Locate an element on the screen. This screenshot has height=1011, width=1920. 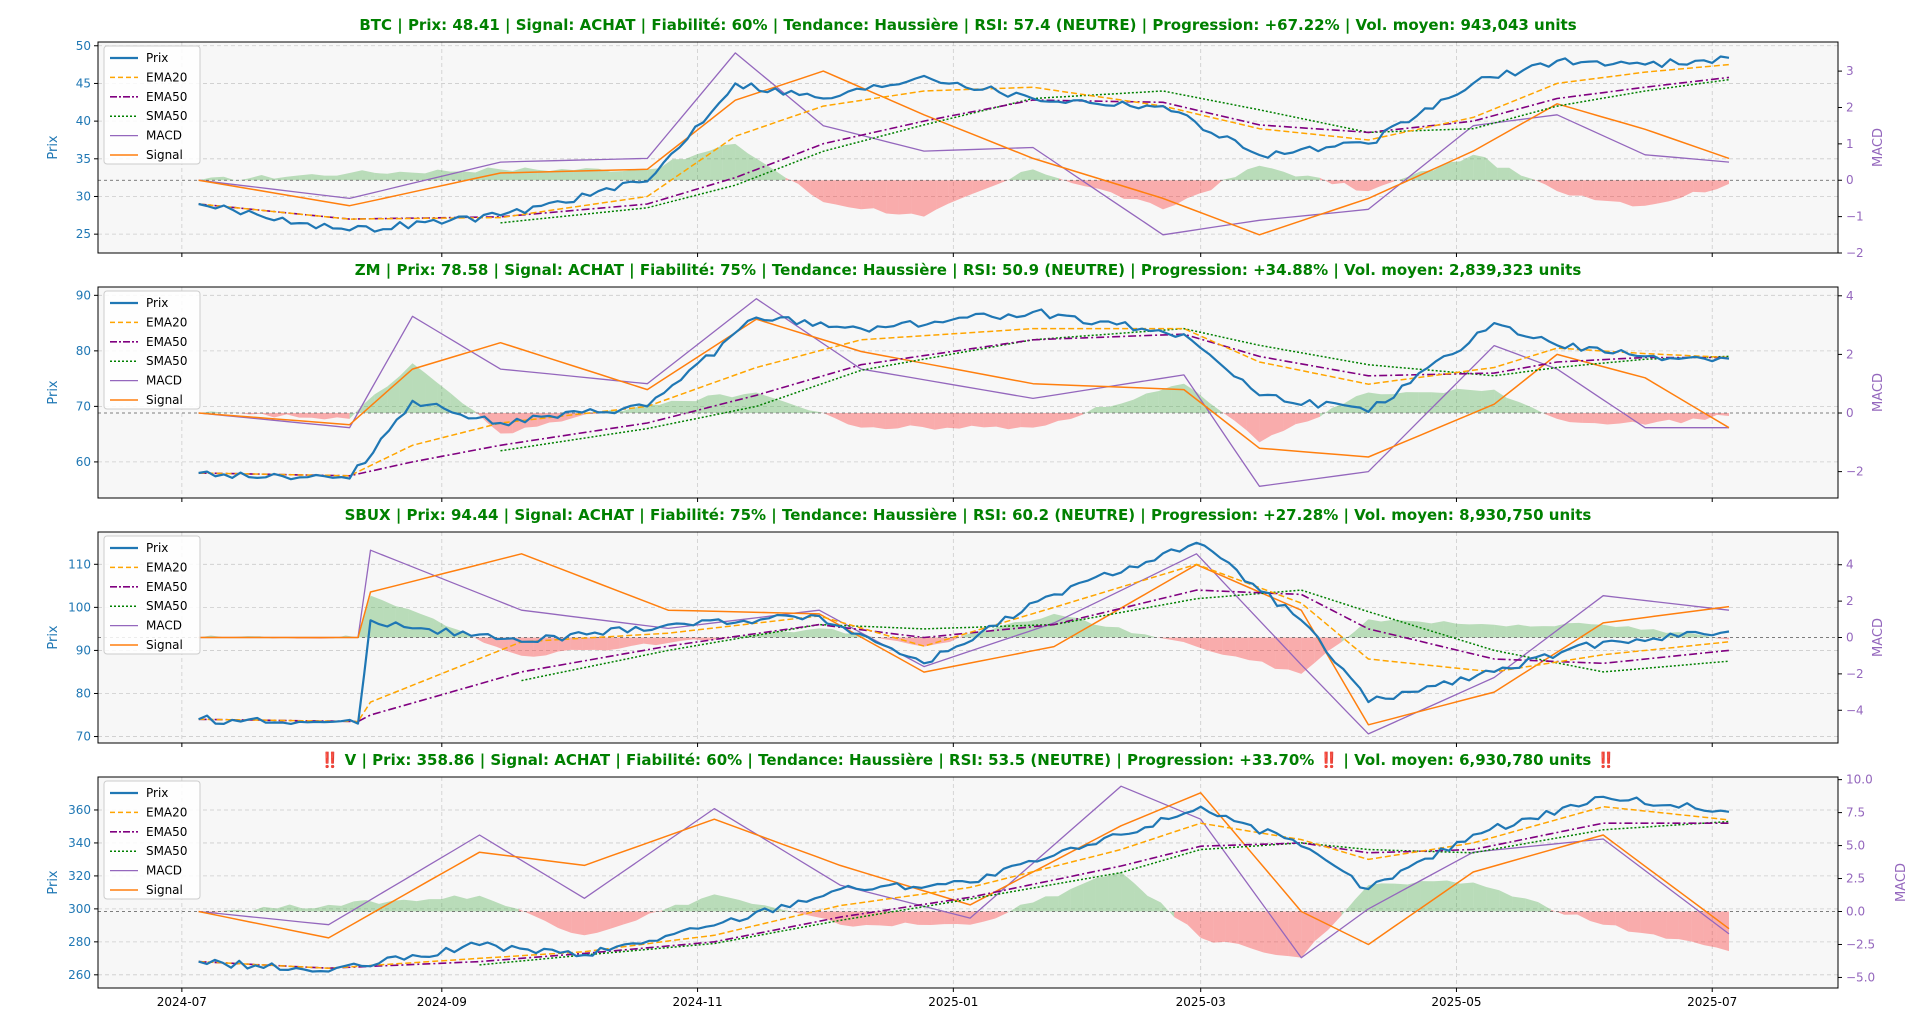
series-ema50 is located at coordinates (963, 405).